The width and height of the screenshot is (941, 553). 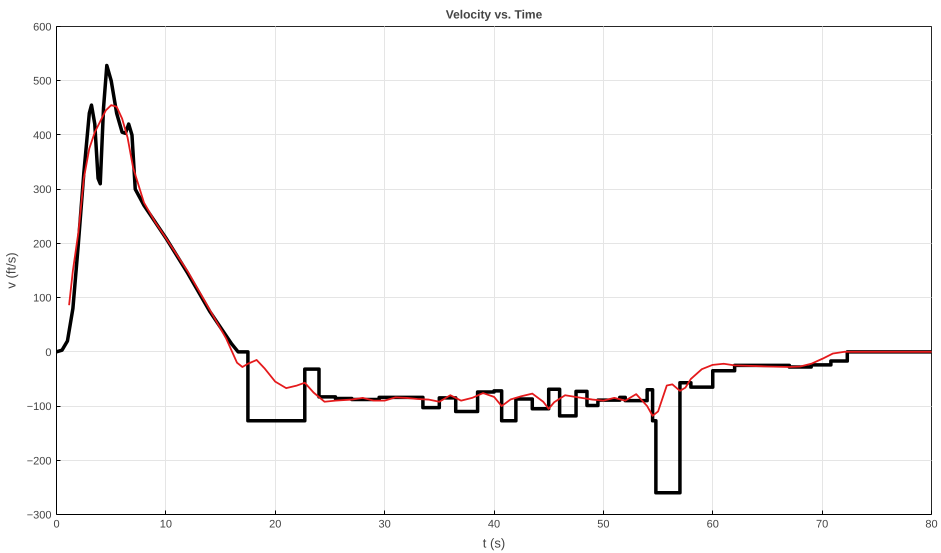 I want to click on y-tick-label: 100, so click(x=42, y=298).